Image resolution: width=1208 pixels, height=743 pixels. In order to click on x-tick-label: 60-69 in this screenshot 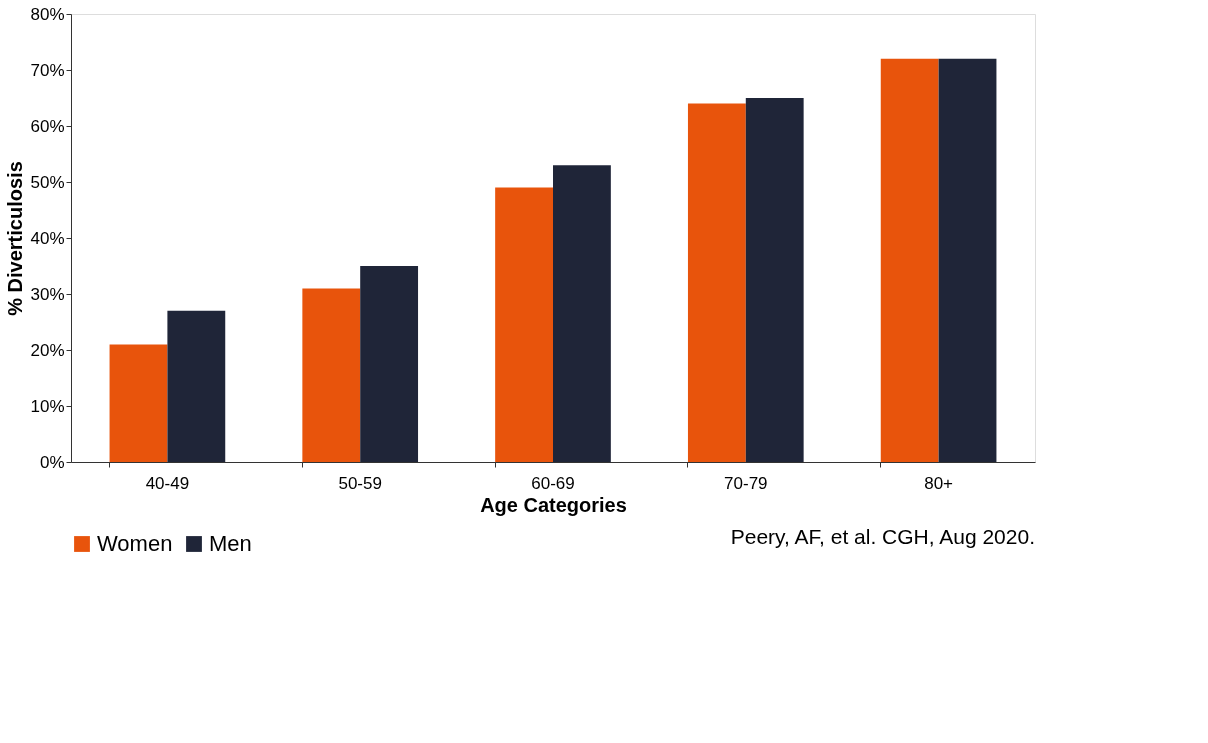, I will do `click(553, 483)`.